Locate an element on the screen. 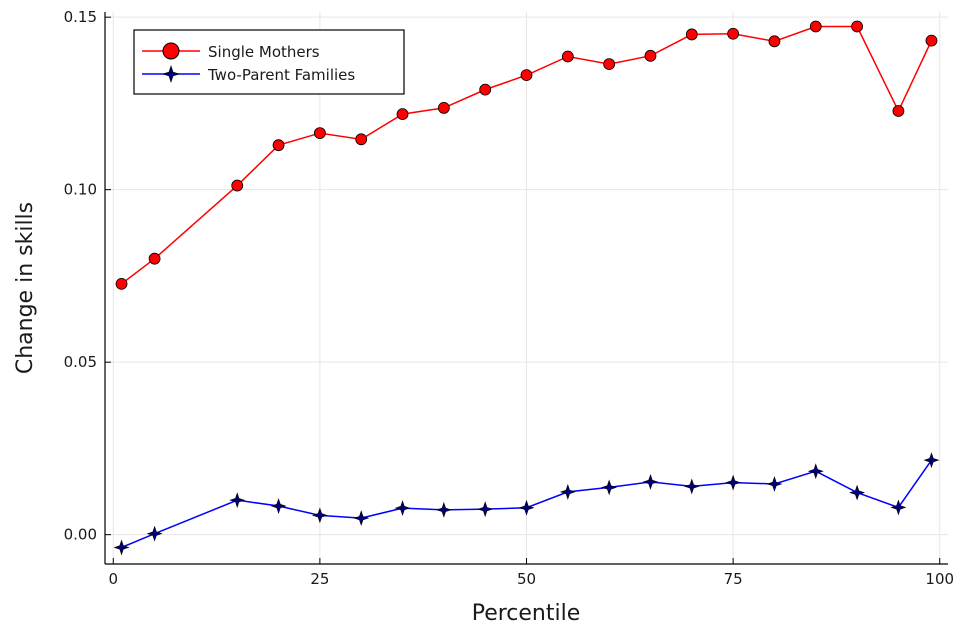 The width and height of the screenshot is (954, 626). y-axis-title: Change in skills is located at coordinates (25, 288).